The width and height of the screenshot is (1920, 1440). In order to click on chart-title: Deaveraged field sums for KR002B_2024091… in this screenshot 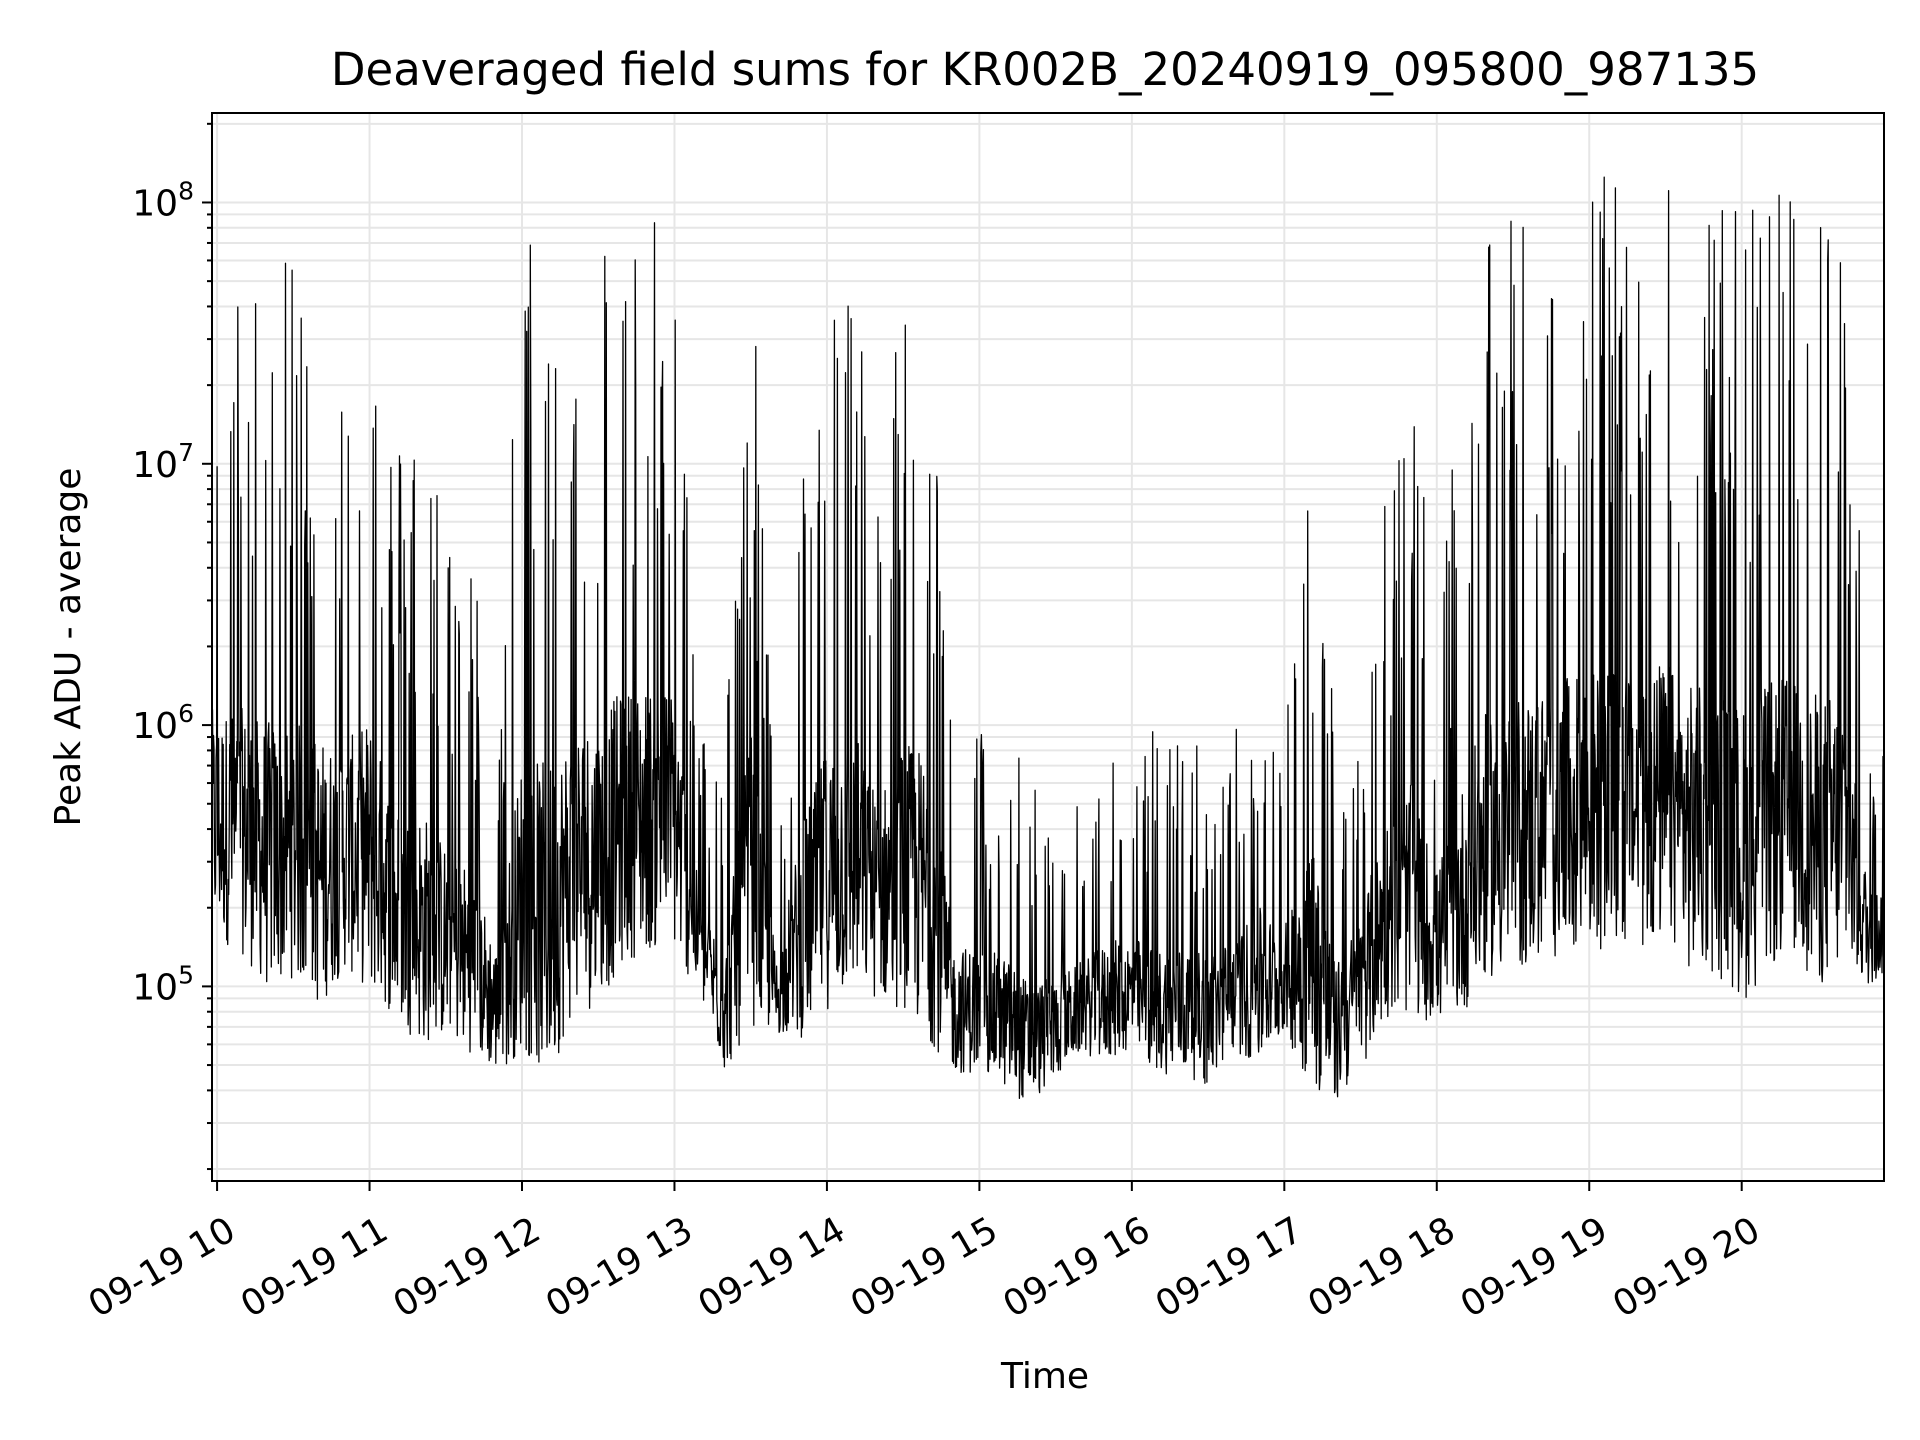, I will do `click(1045, 69)`.